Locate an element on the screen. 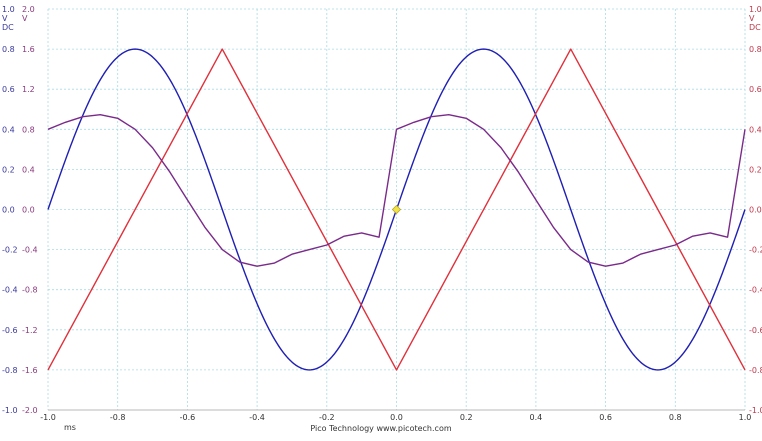 Image resolution: width=762 pixels, height=441 pixels. y-tick-label-outer: 0.4 is located at coordinates (8, 129).